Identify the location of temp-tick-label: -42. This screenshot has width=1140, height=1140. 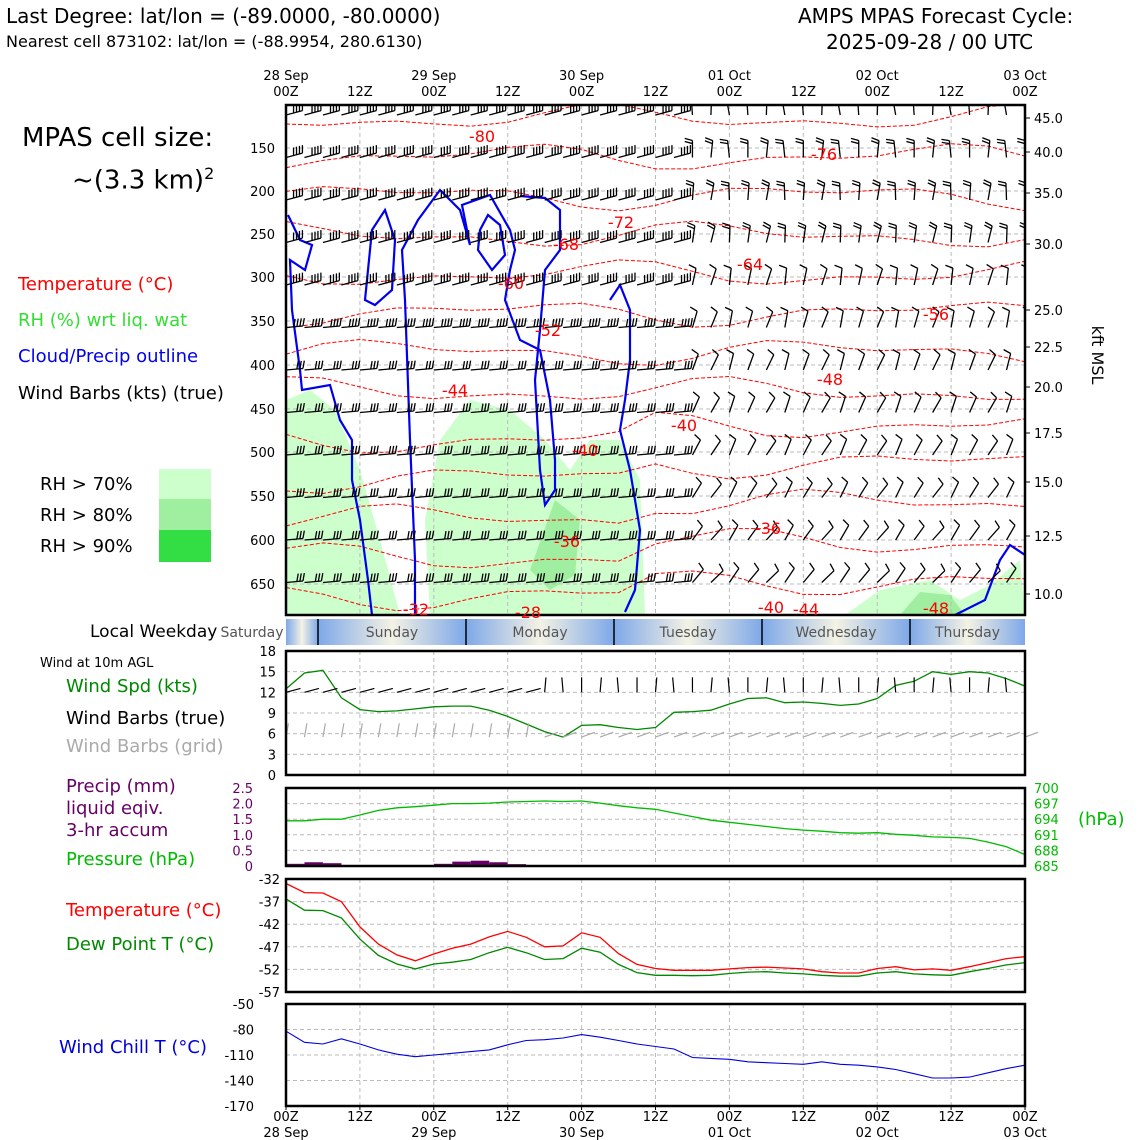
(269, 925).